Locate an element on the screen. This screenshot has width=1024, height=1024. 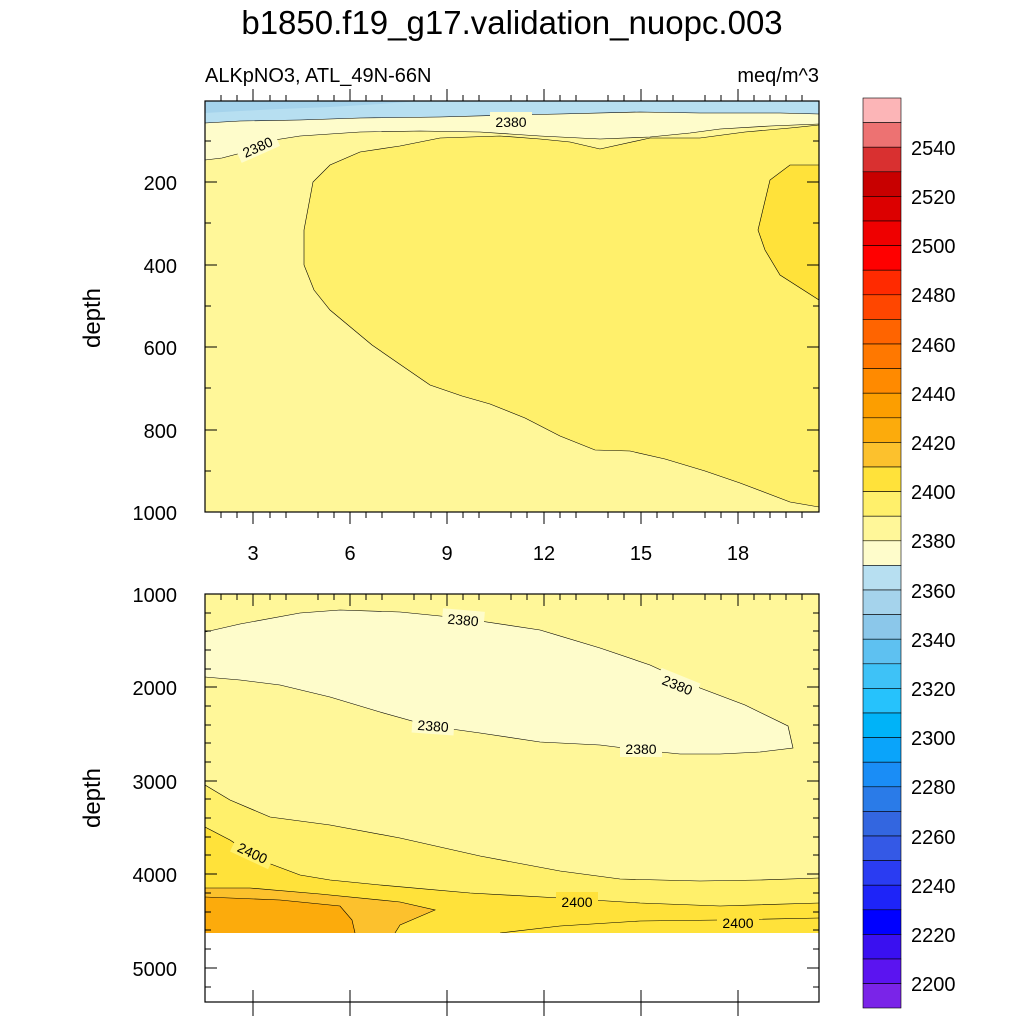
x-tick-18: 18 is located at coordinates (738, 554).